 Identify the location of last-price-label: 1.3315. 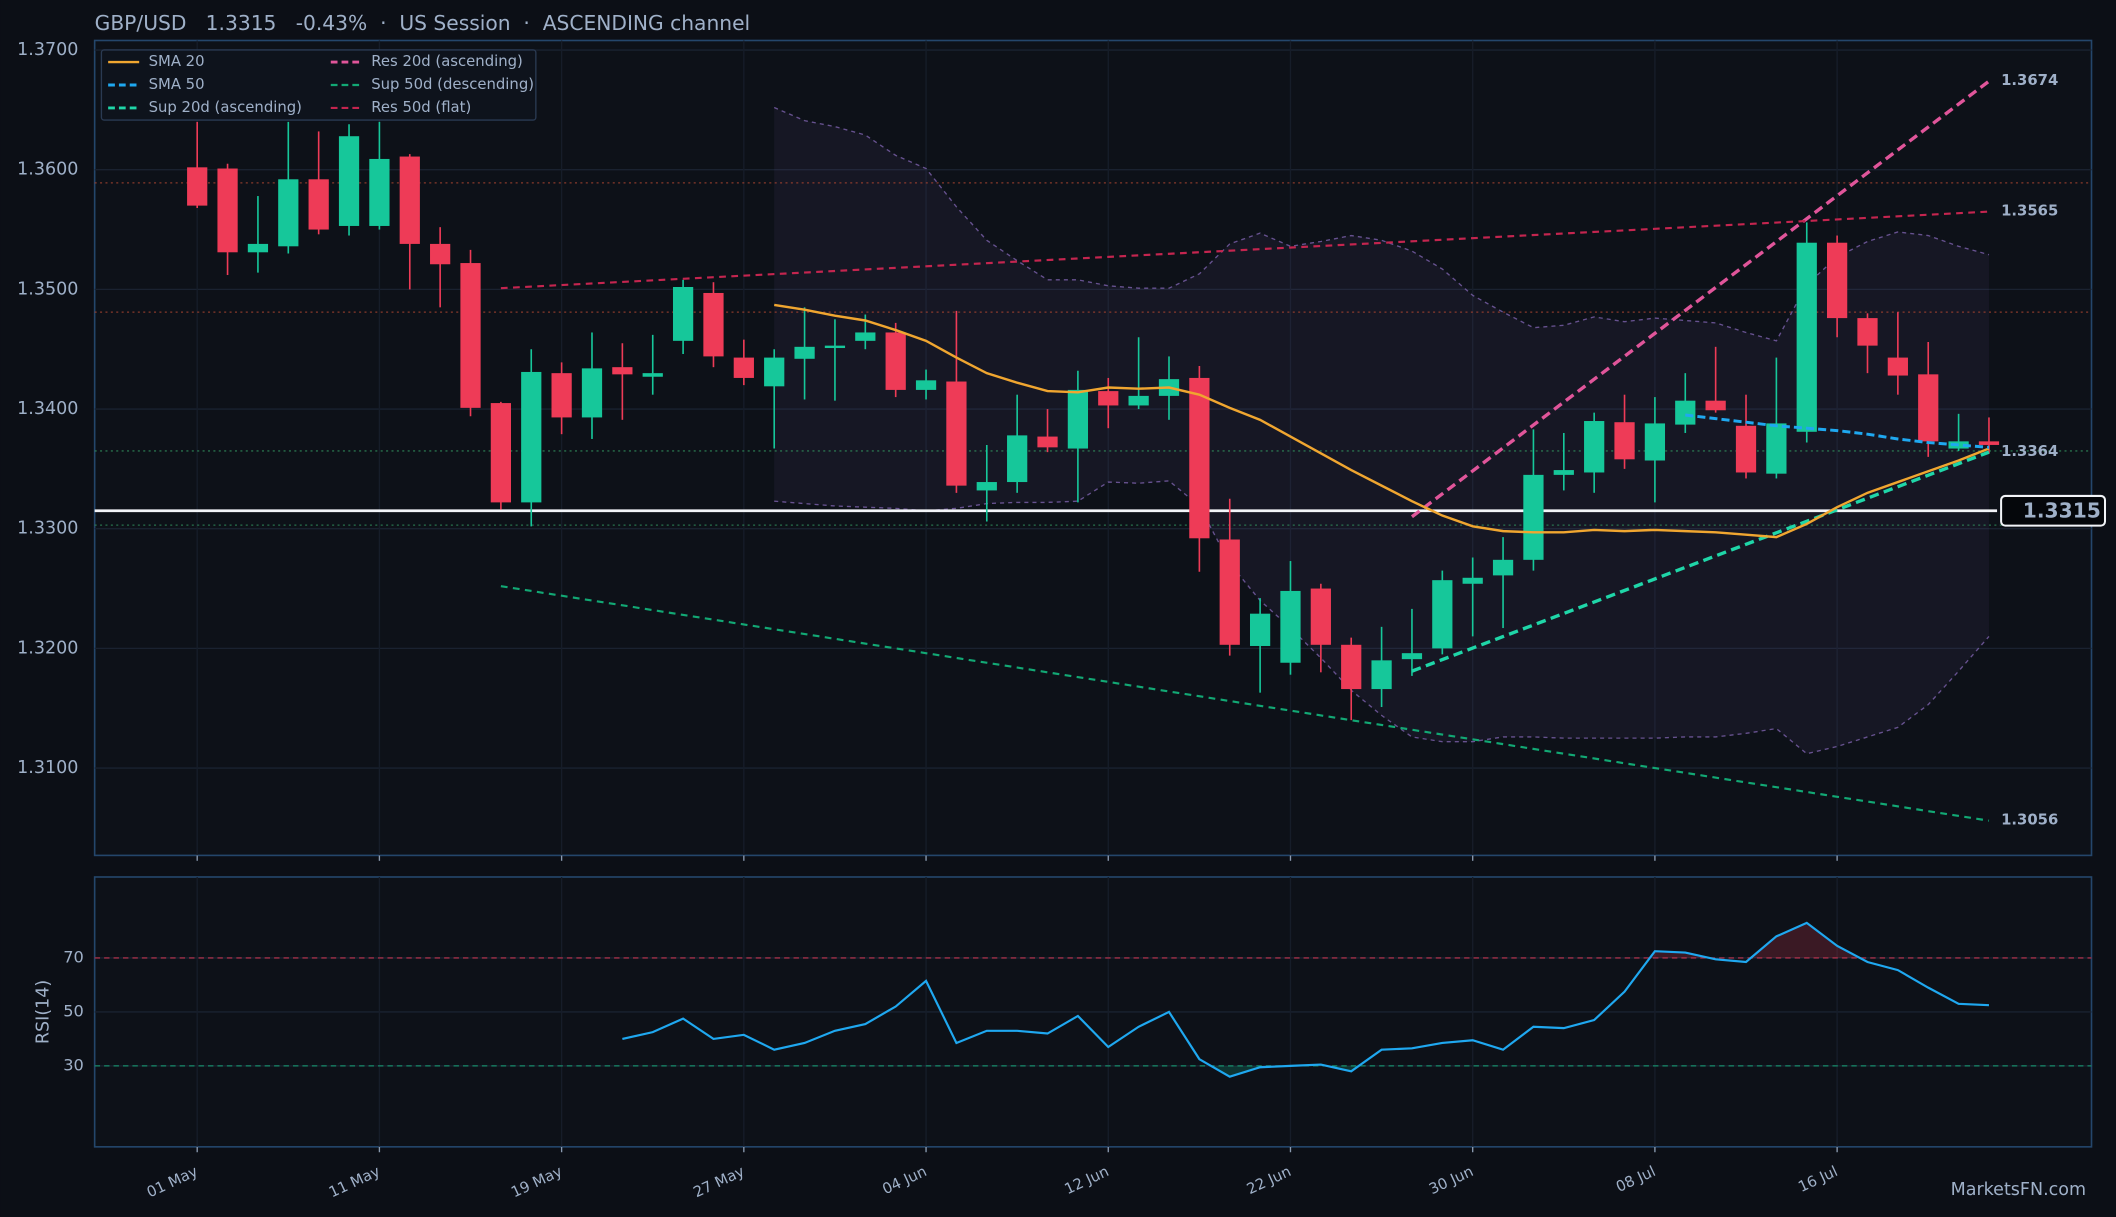
(2062, 511).